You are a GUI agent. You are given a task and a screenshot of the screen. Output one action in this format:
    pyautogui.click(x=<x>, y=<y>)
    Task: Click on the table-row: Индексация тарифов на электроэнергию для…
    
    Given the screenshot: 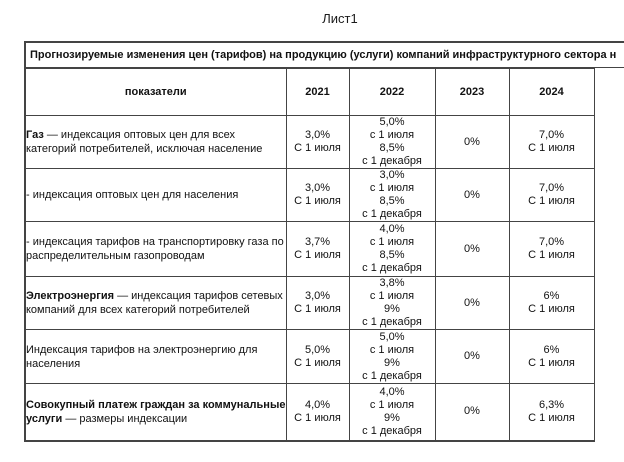 What is the action you would take?
    pyautogui.click(x=309, y=356)
    